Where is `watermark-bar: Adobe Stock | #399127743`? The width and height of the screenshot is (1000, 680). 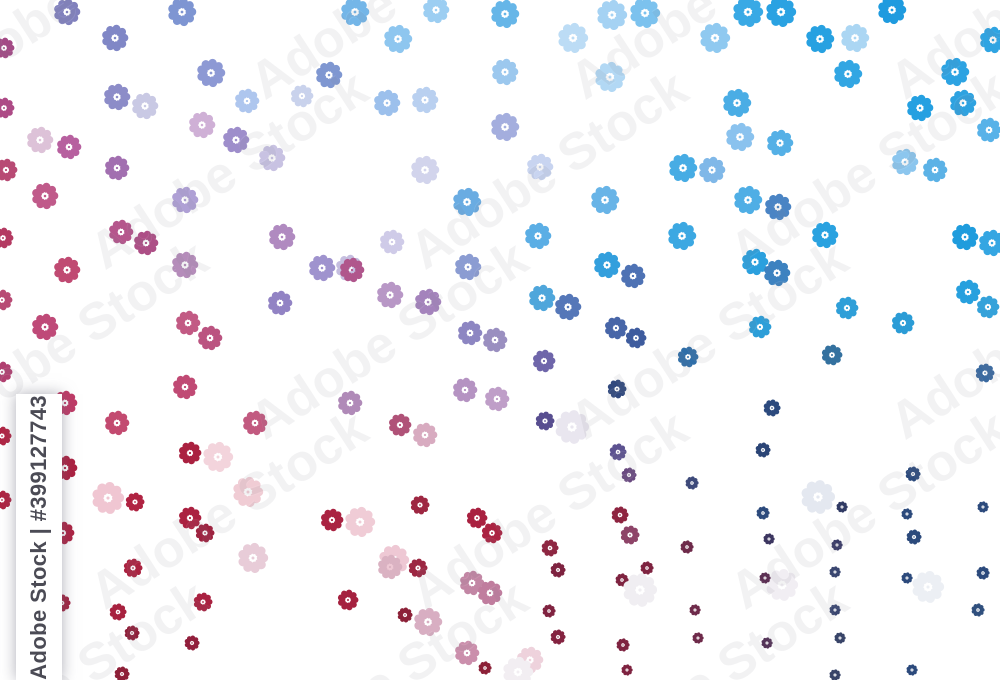
watermark-bar: Adobe Stock | #399127743 is located at coordinates (39, 537).